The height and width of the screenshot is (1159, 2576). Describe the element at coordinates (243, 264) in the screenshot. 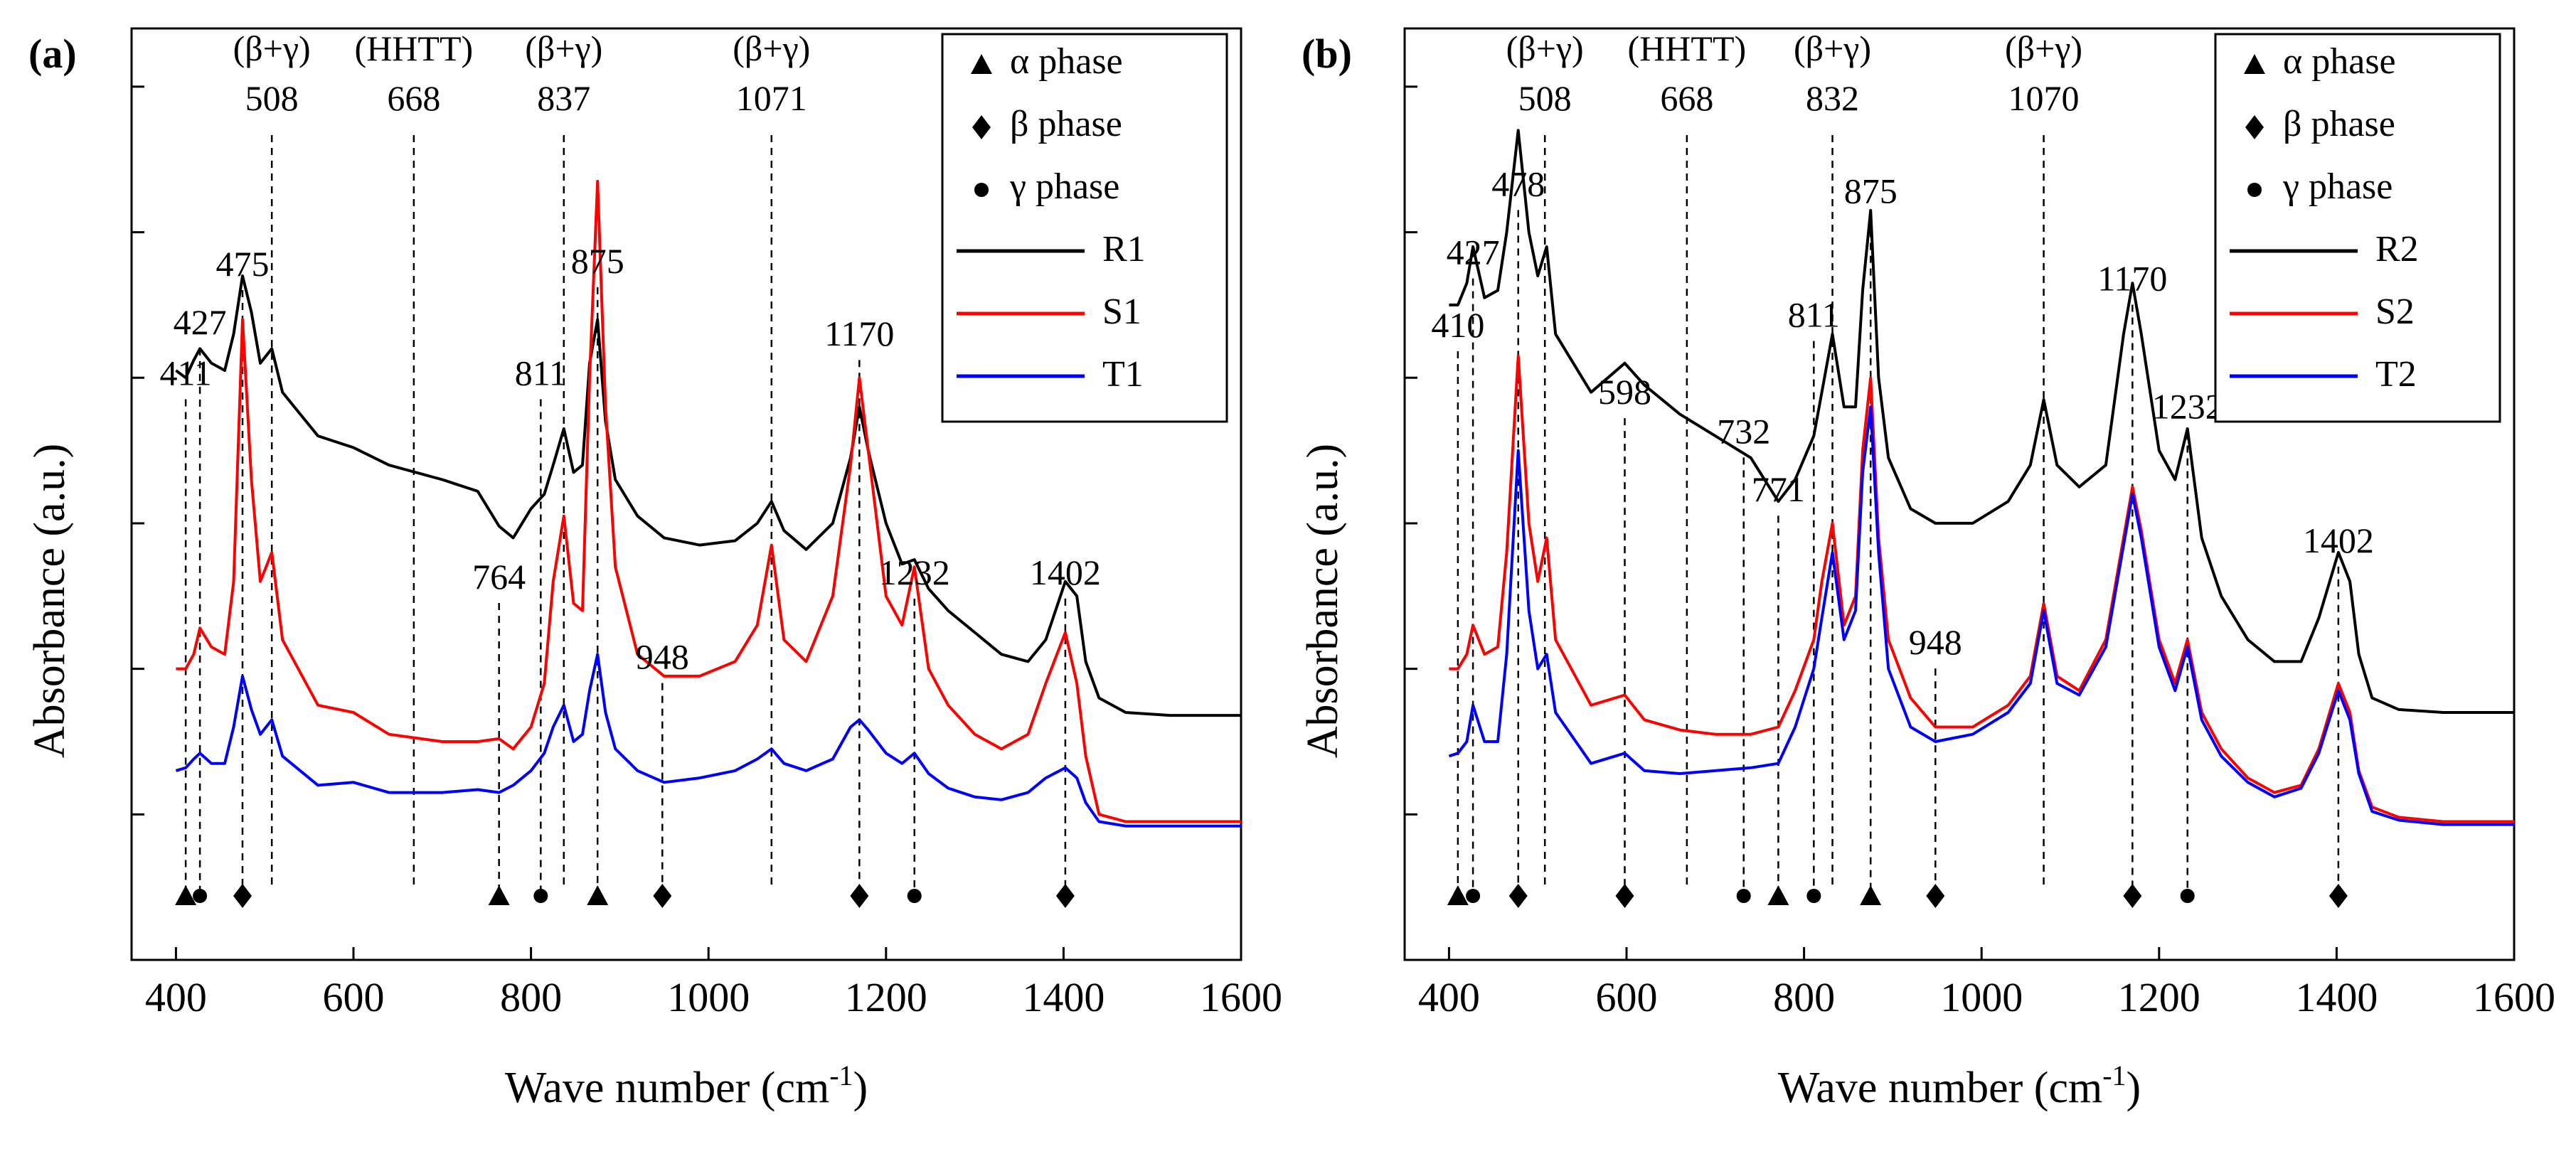

I see `peak-label: 475` at that location.